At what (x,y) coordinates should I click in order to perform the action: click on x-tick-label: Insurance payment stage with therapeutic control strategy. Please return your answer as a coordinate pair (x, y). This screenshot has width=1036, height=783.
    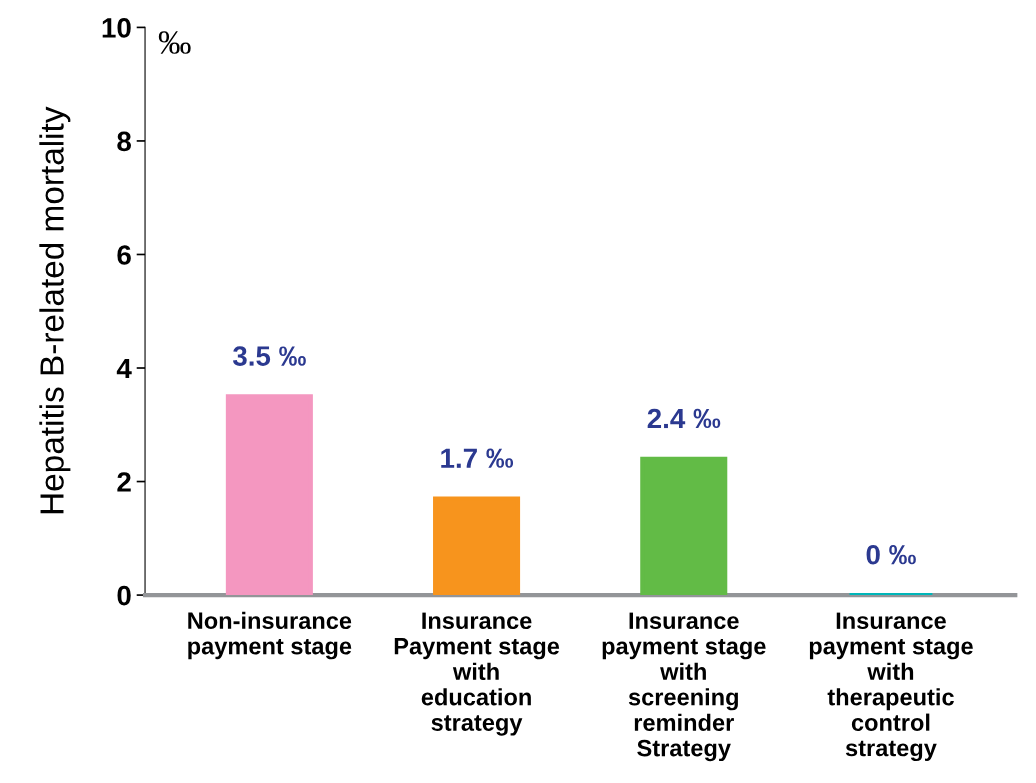
    Looking at the image, I should click on (891, 687).